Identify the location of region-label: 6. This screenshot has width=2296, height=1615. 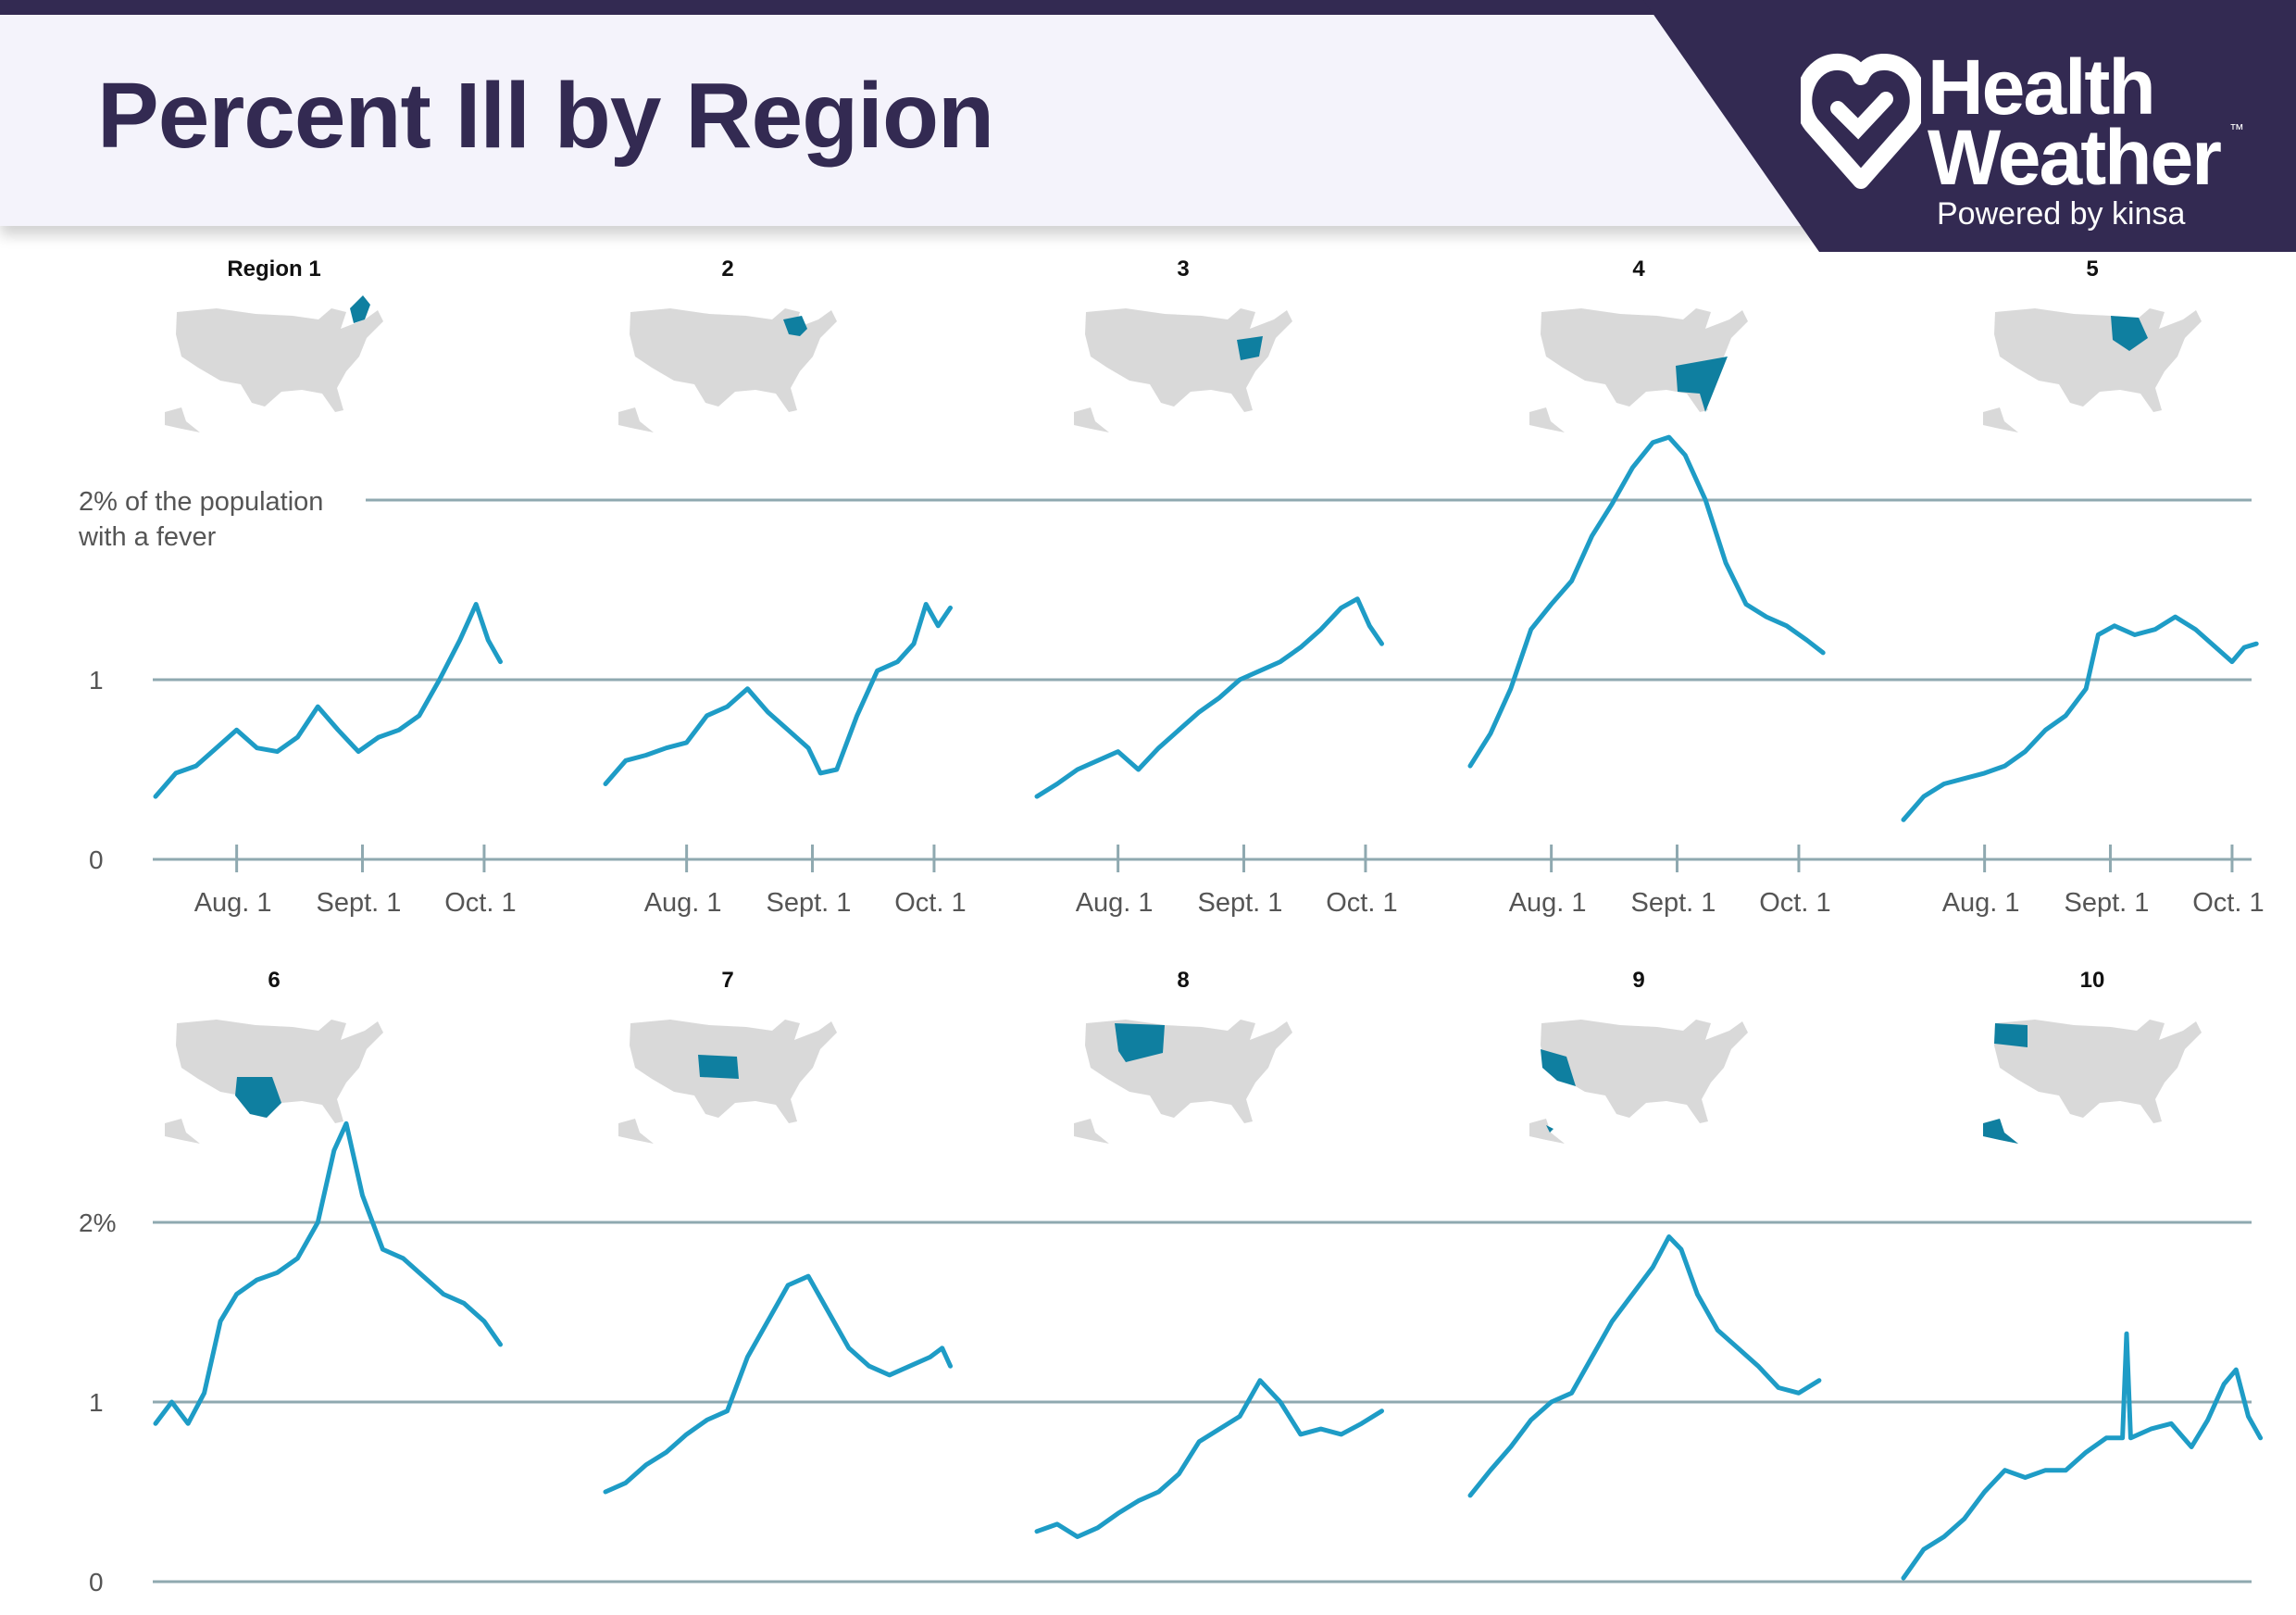
(274, 980).